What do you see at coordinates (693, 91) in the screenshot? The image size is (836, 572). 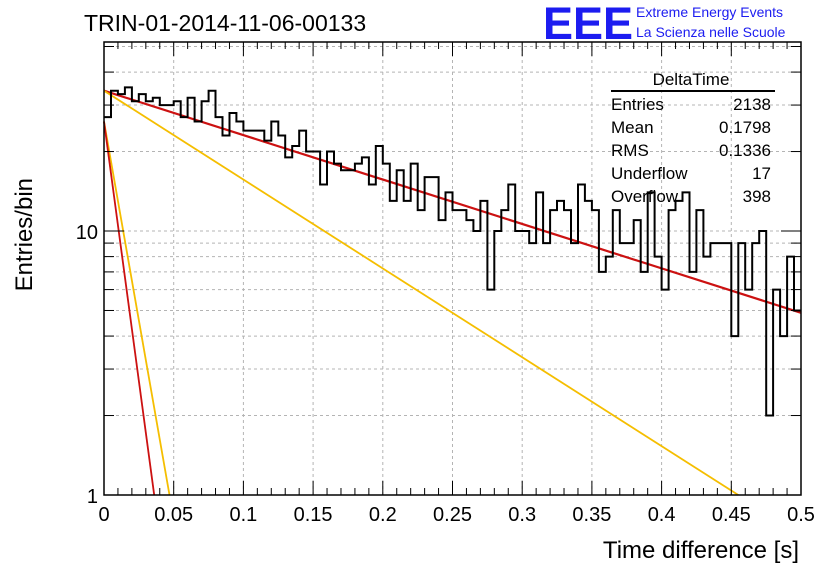 I see `stats-box-divider` at bounding box center [693, 91].